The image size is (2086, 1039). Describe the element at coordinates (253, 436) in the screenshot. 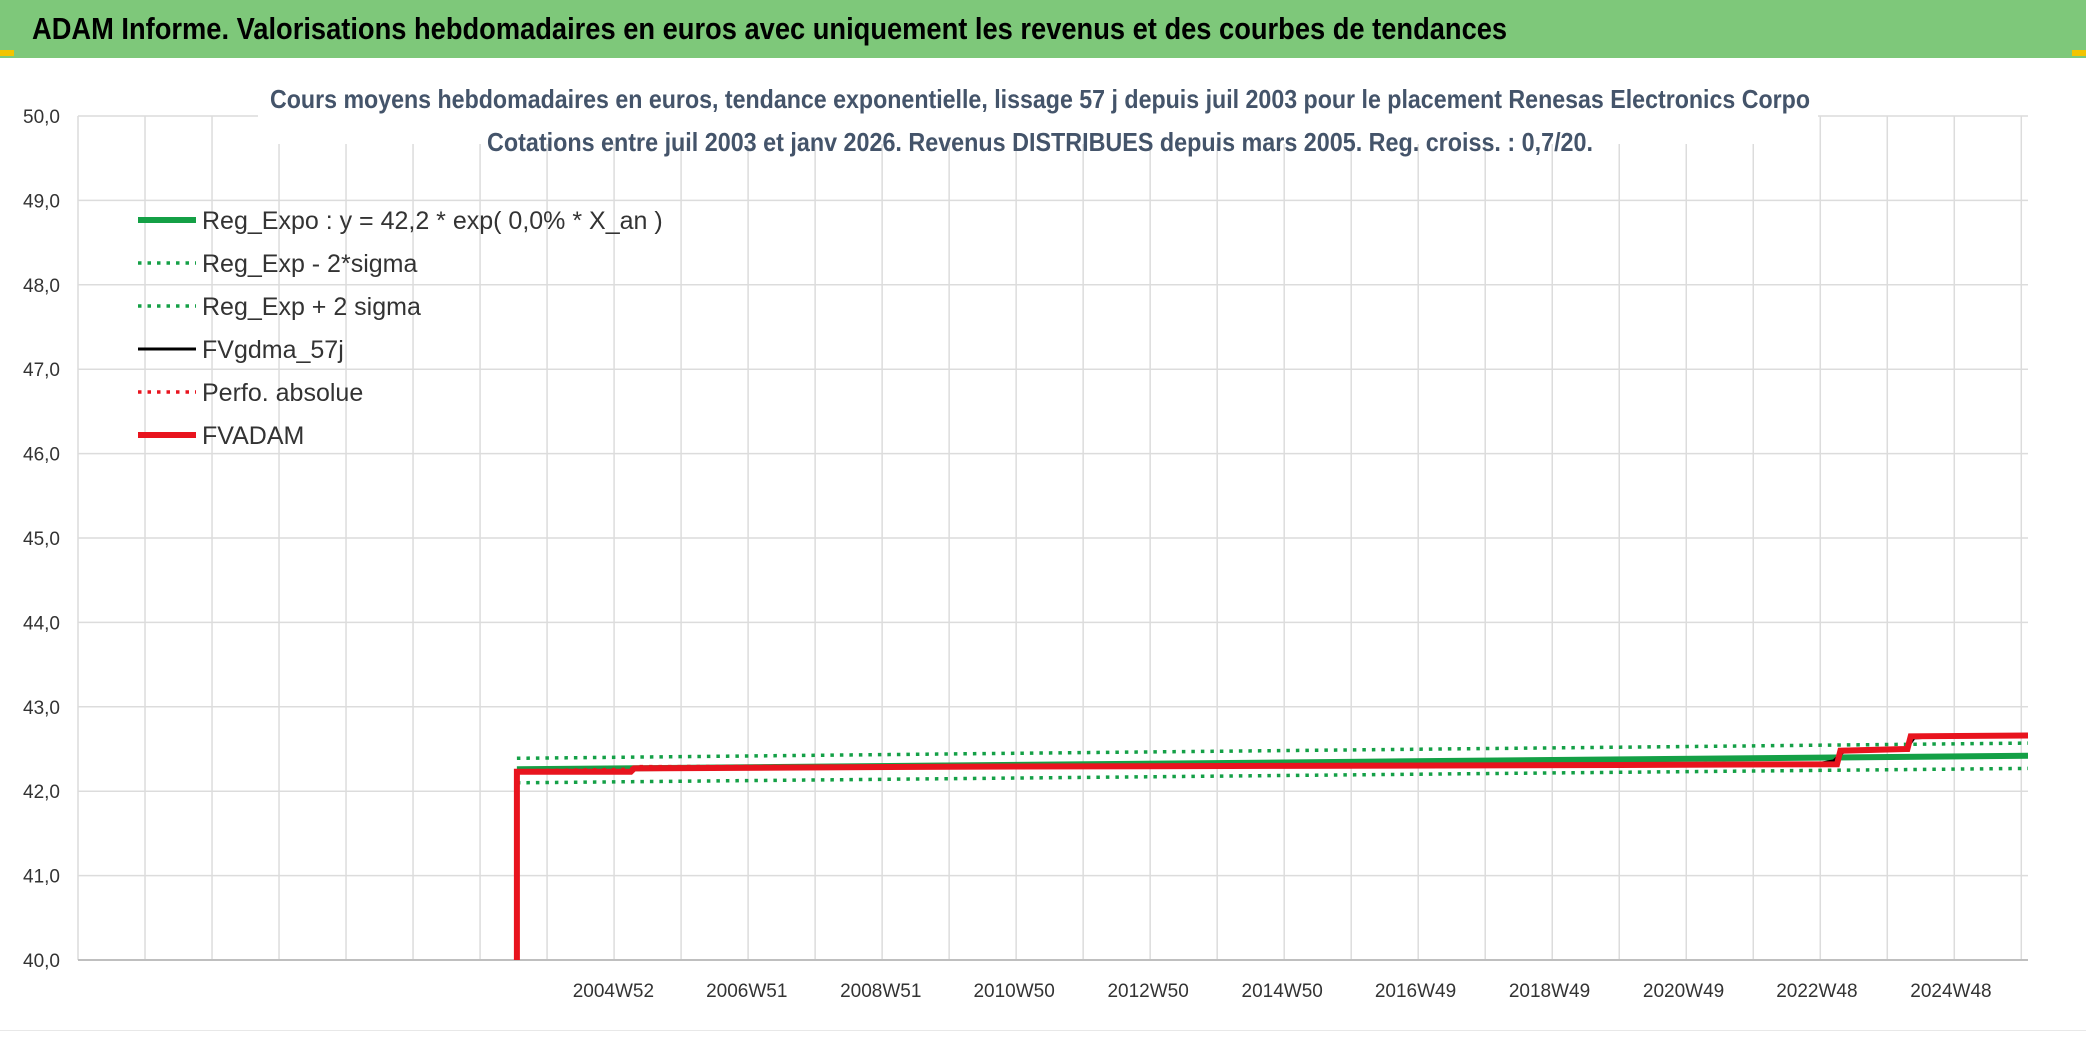

I see `legend-label: FVADAM` at that location.